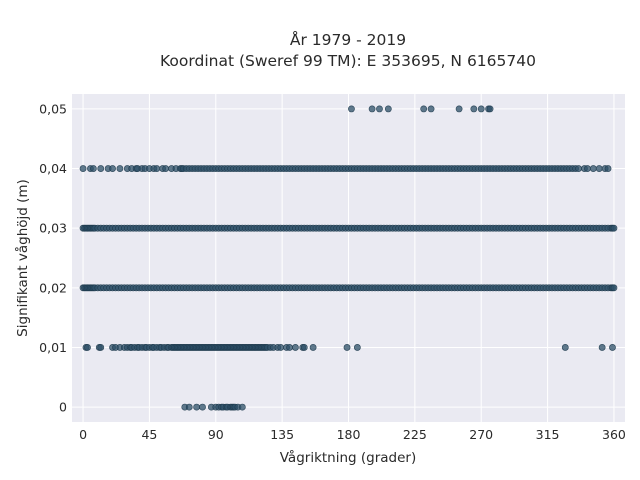 This screenshot has width=640, height=480. Describe the element at coordinates (614, 434) in the screenshot. I see `x-tick-label: 360` at that location.